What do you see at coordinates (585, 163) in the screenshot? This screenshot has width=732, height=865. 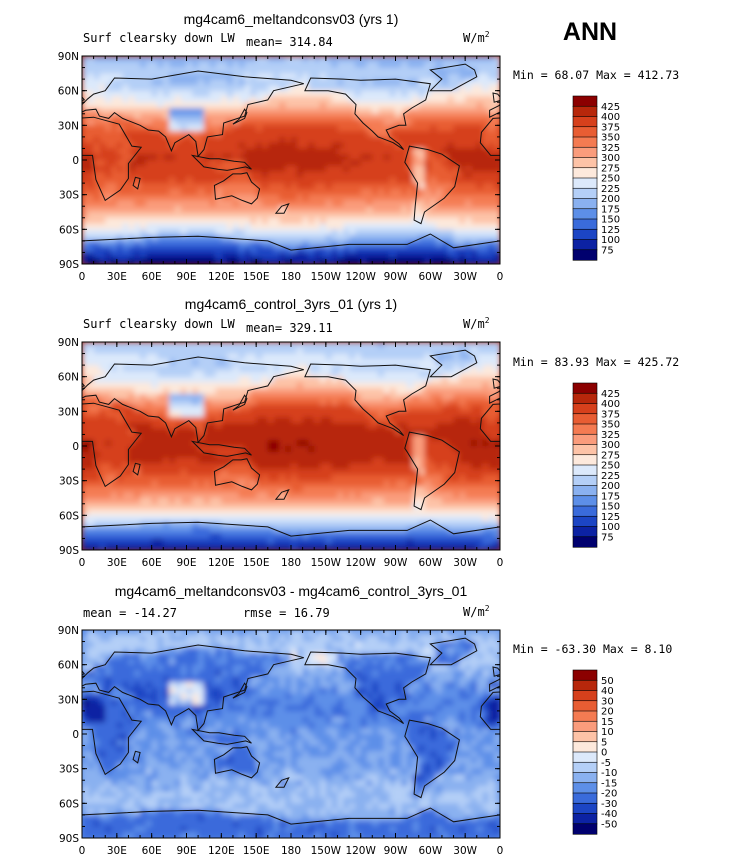 I see `colorbar-swatch` at bounding box center [585, 163].